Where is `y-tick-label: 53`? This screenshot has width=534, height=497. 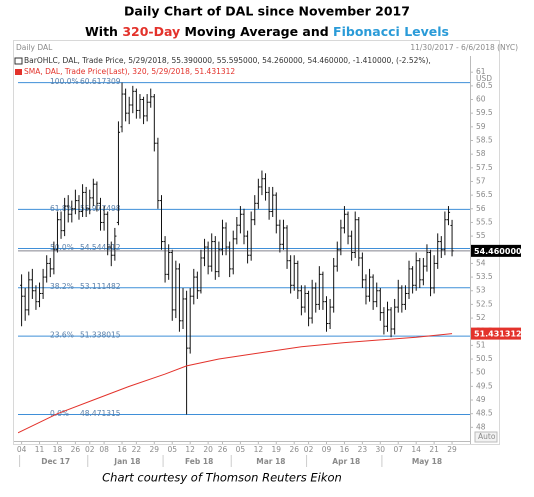 y-tick-label: 53 is located at coordinates (481, 290).